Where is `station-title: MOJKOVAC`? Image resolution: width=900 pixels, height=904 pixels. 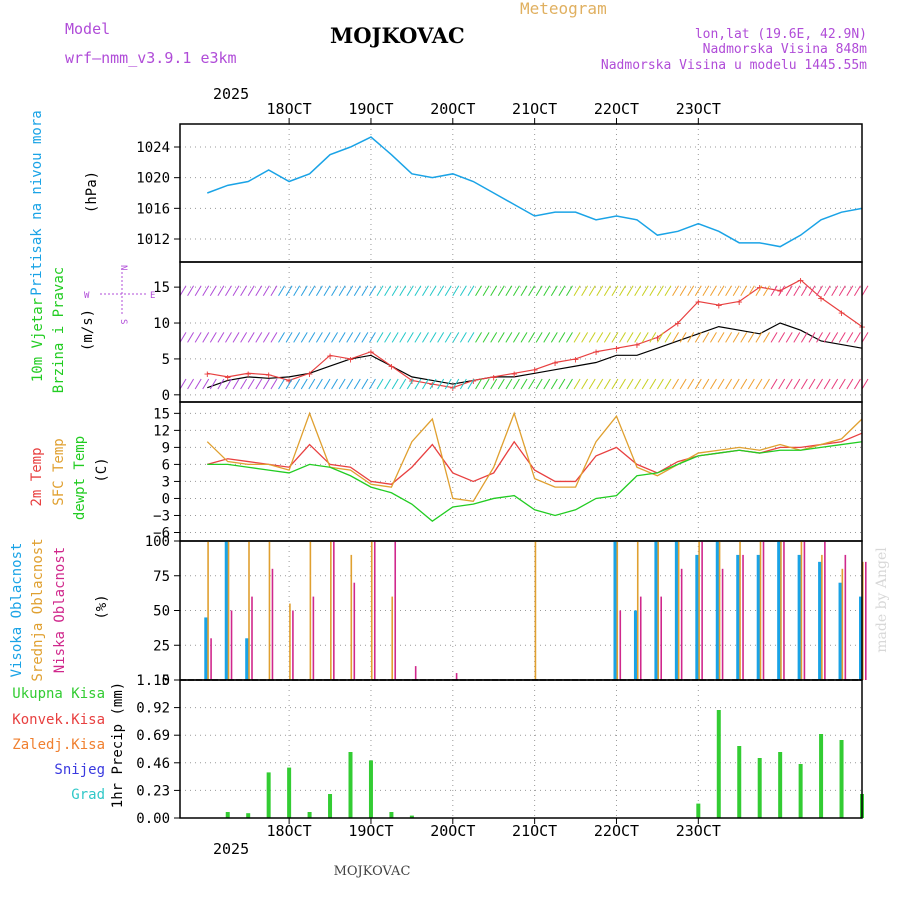
station-title: MOJKOVAC is located at coordinates (397, 35).